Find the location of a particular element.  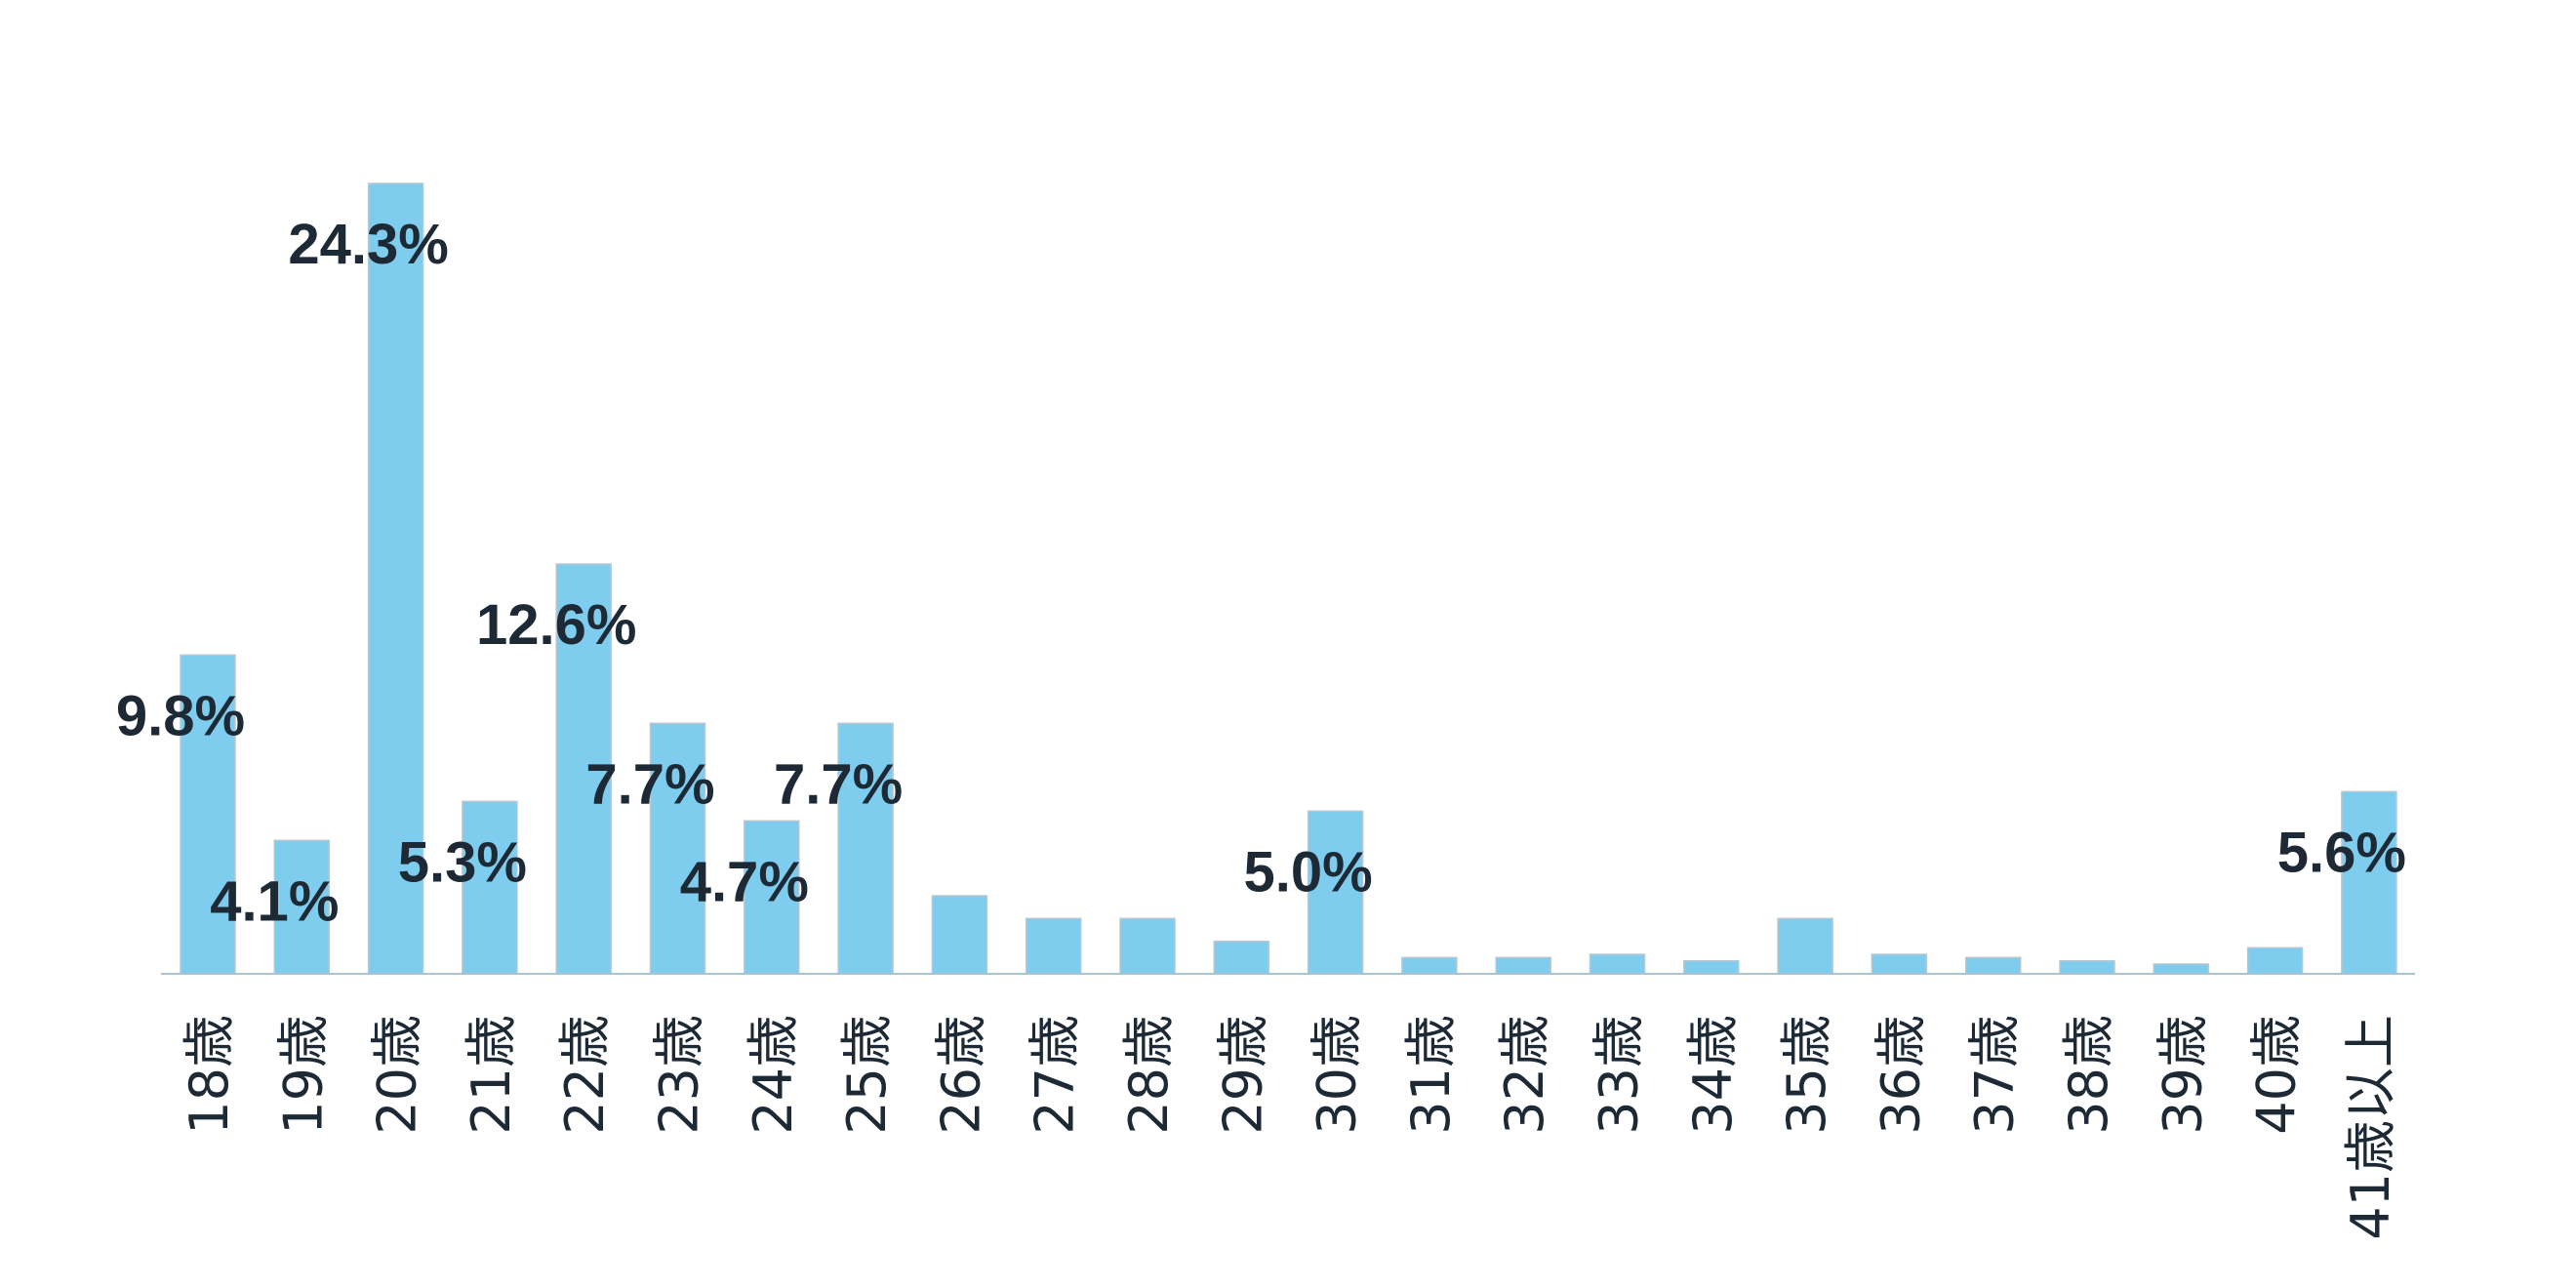

bar-21歳 is located at coordinates (490, 887).